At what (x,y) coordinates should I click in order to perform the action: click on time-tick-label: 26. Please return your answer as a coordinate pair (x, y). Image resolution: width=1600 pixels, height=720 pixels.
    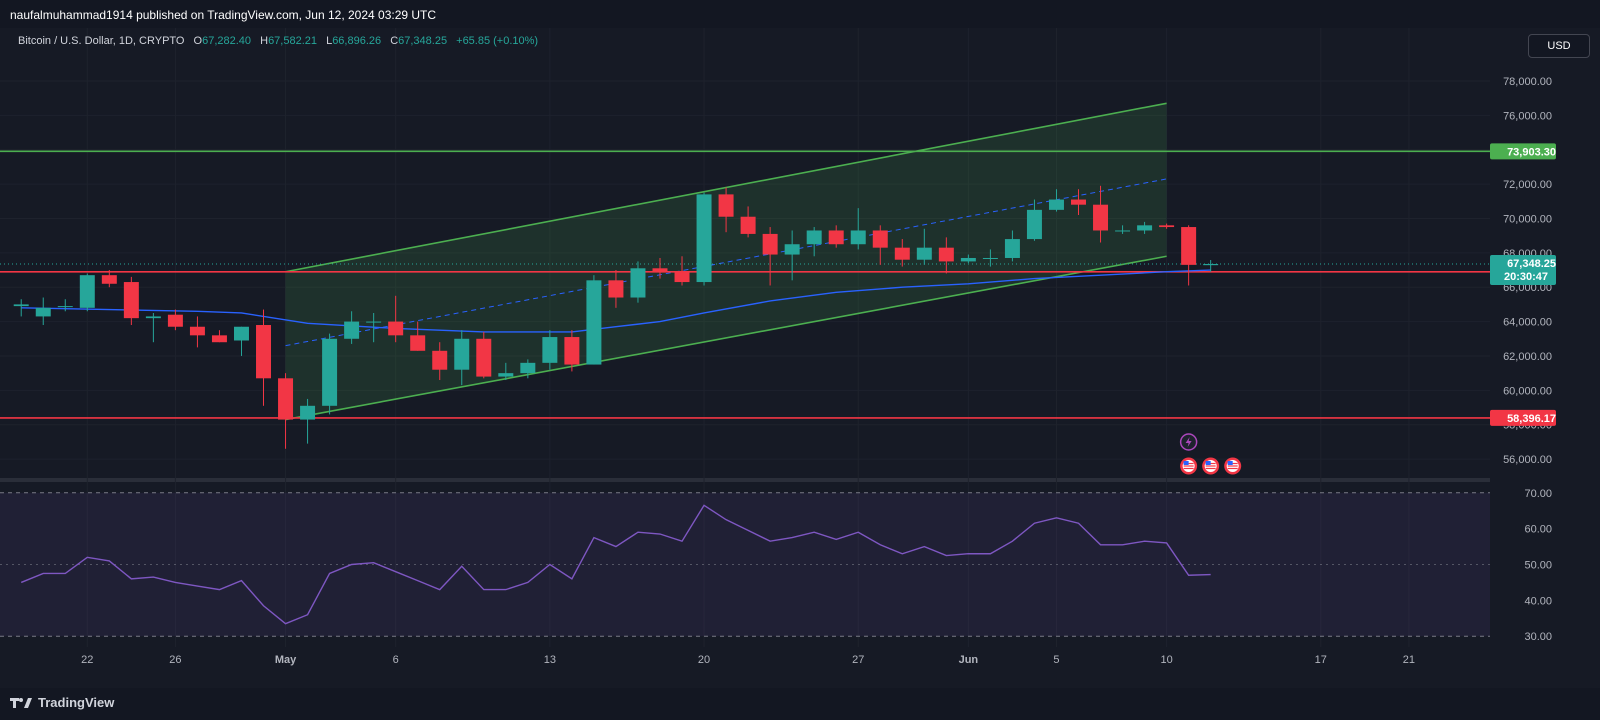
    Looking at the image, I should click on (175, 660).